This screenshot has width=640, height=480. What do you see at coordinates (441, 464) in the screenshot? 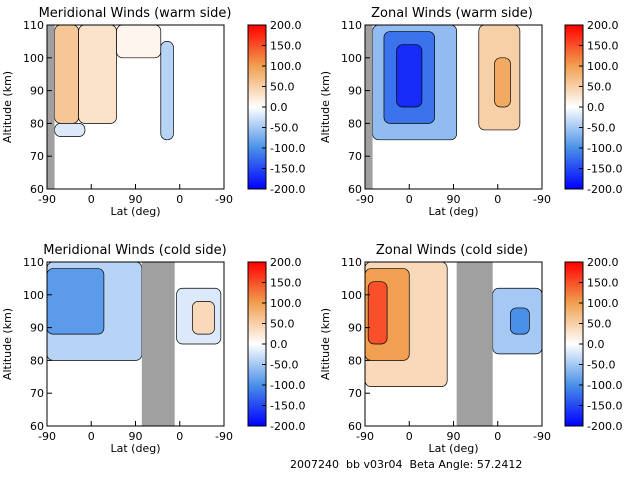
I see `footer-beta-label: Beta Angle:` at bounding box center [441, 464].